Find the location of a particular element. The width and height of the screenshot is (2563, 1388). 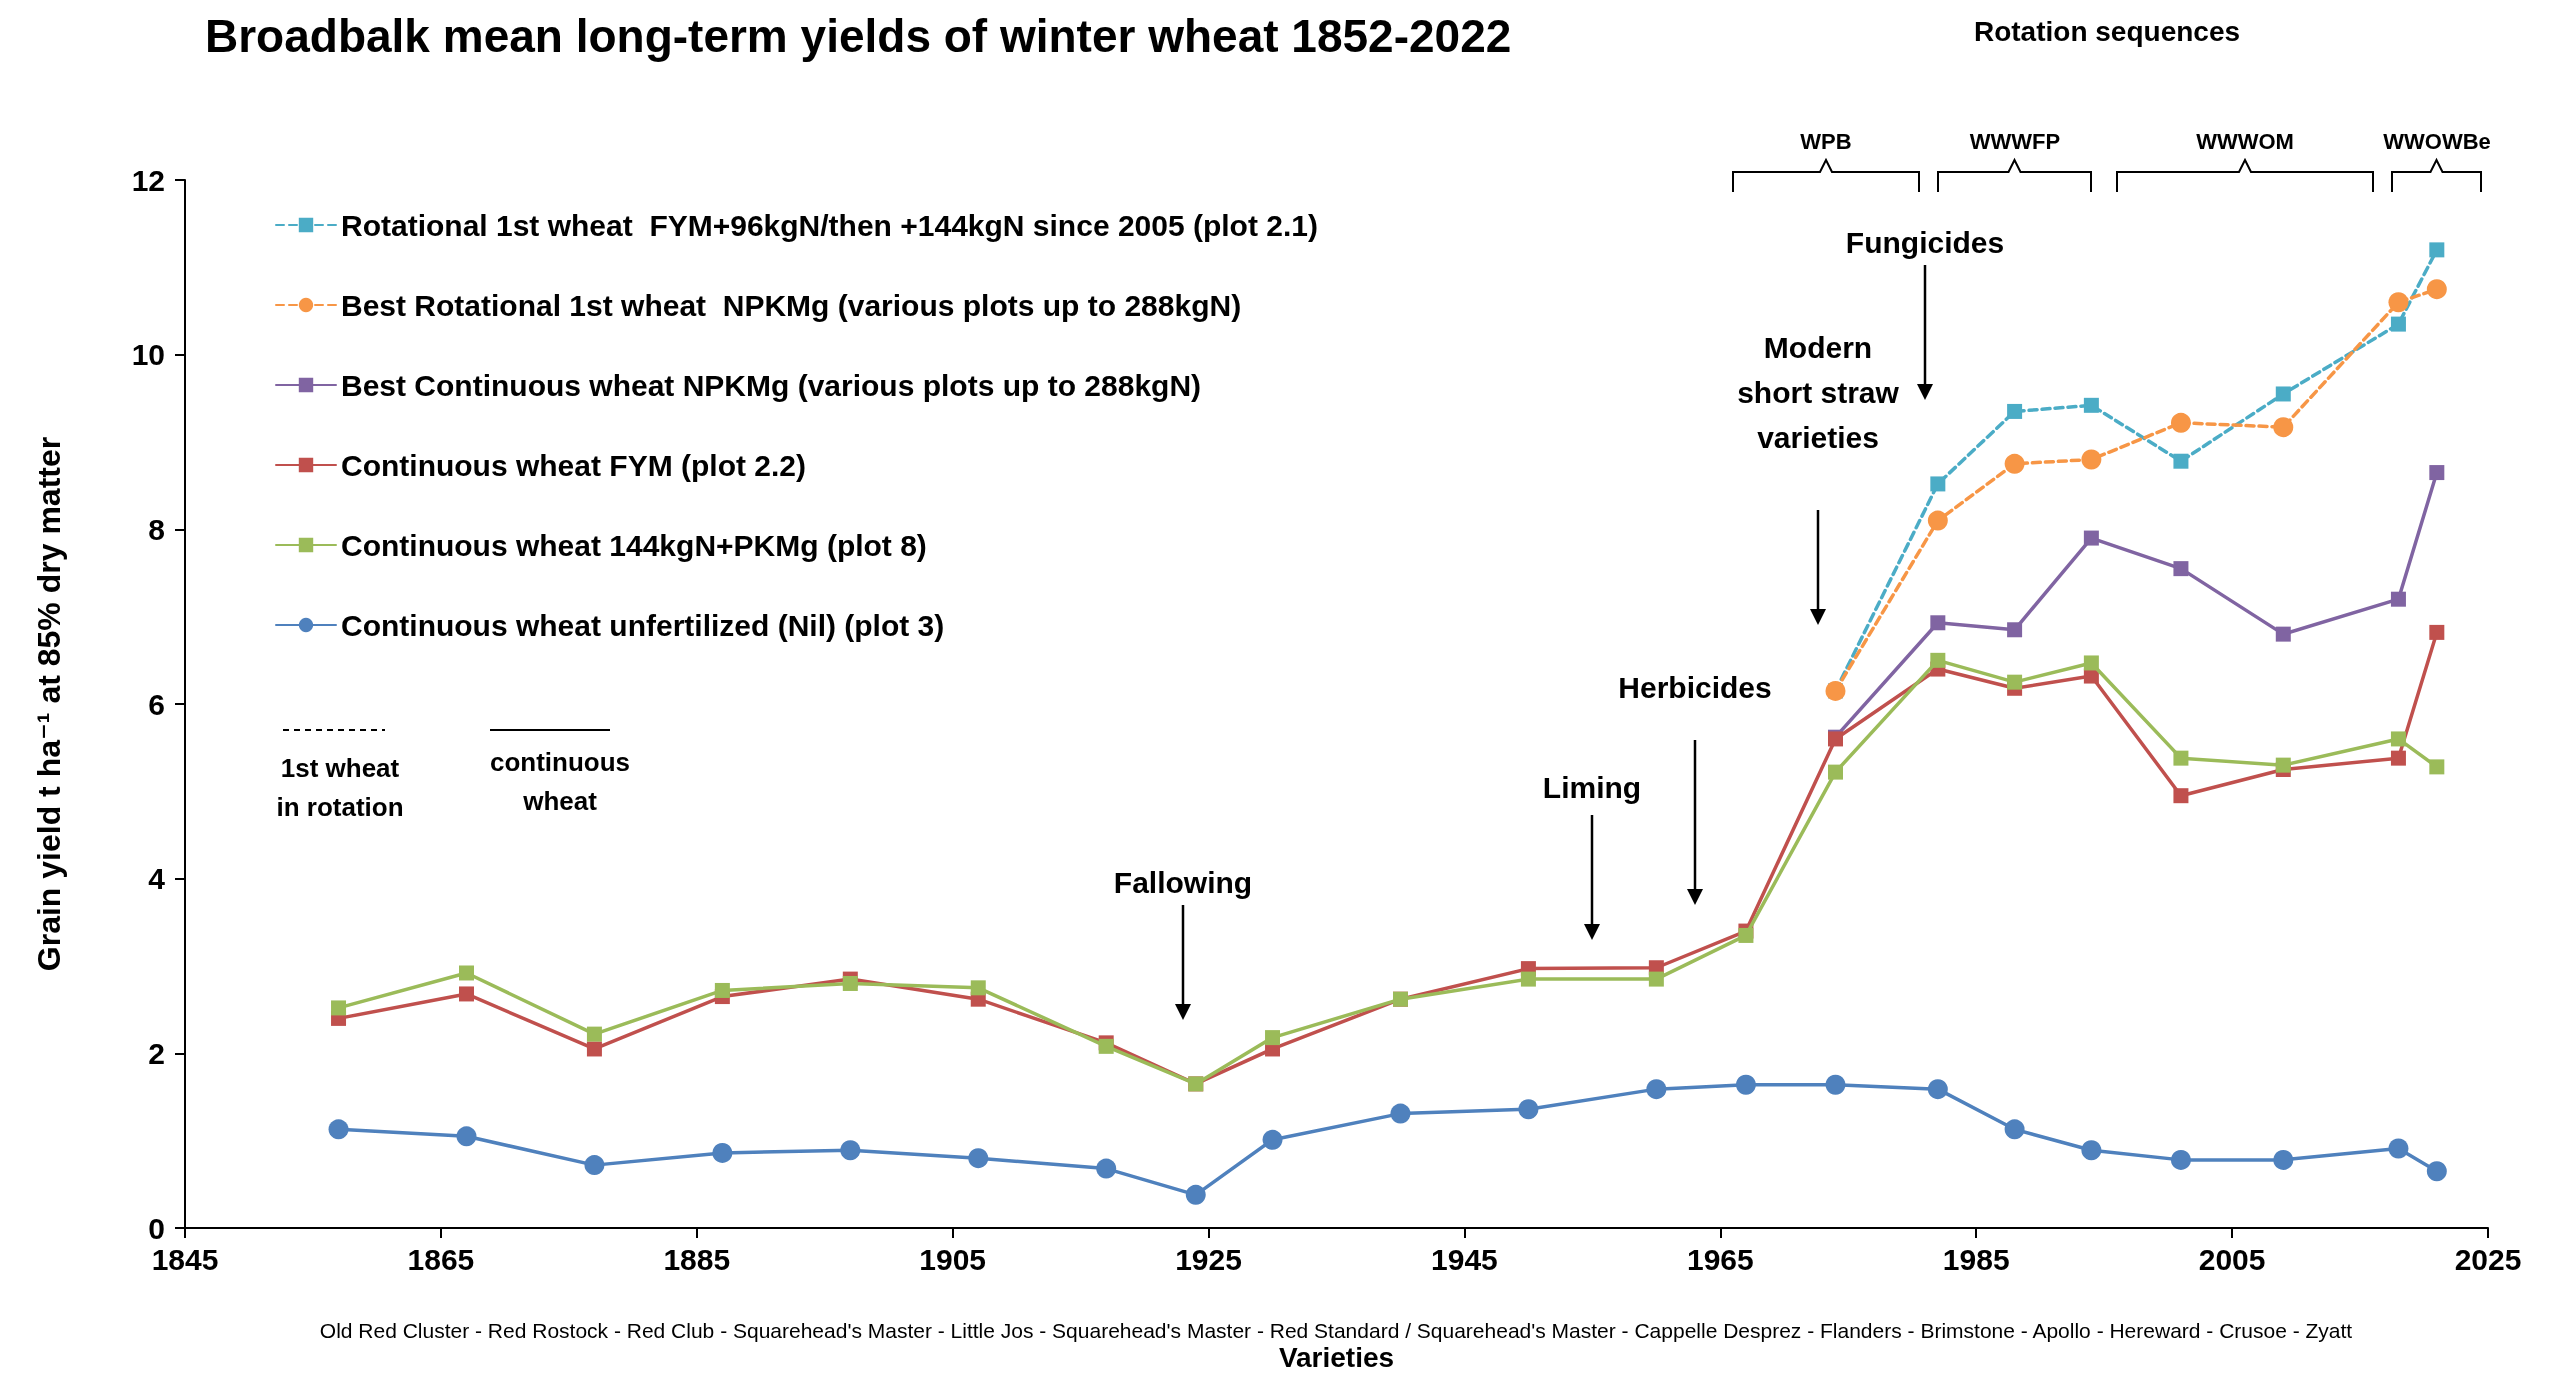

y-tick-label: 12 is located at coordinates (148, 180).